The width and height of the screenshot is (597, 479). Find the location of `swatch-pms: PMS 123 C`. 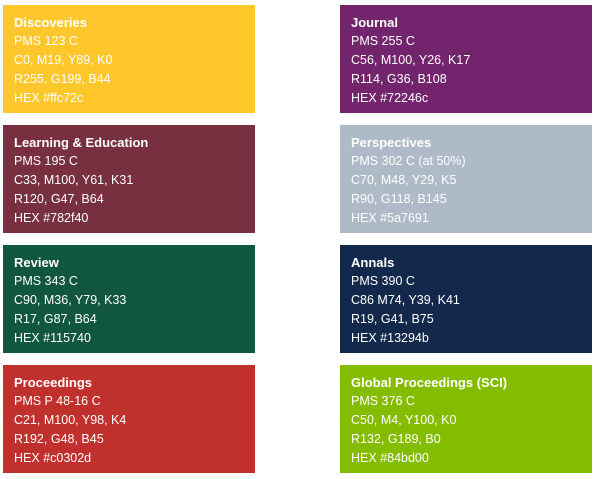

swatch-pms: PMS 123 C is located at coordinates (46, 41).